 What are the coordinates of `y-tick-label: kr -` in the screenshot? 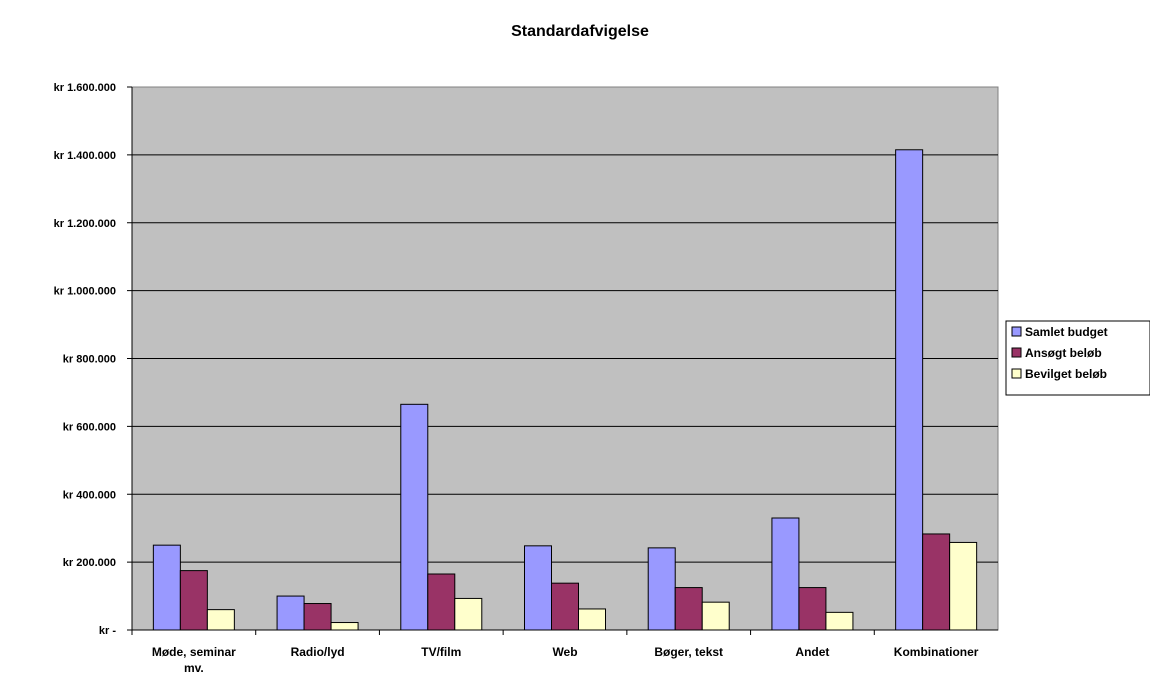 It's located at (107, 631).